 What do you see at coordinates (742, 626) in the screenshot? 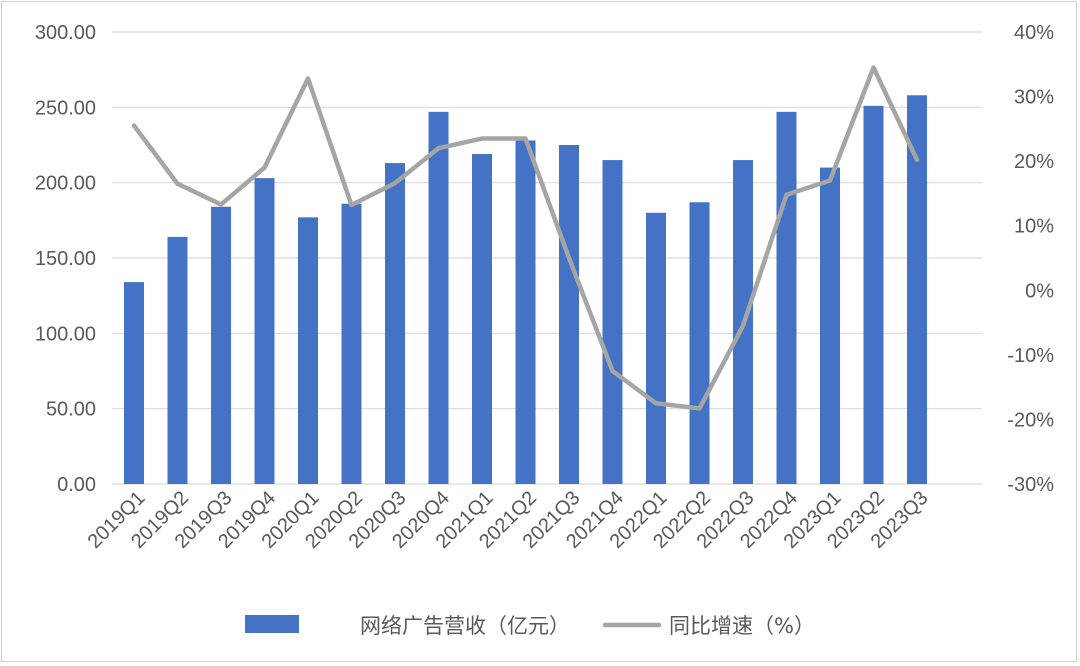
I see `legend-line-label: 同比增速（%）` at bounding box center [742, 626].